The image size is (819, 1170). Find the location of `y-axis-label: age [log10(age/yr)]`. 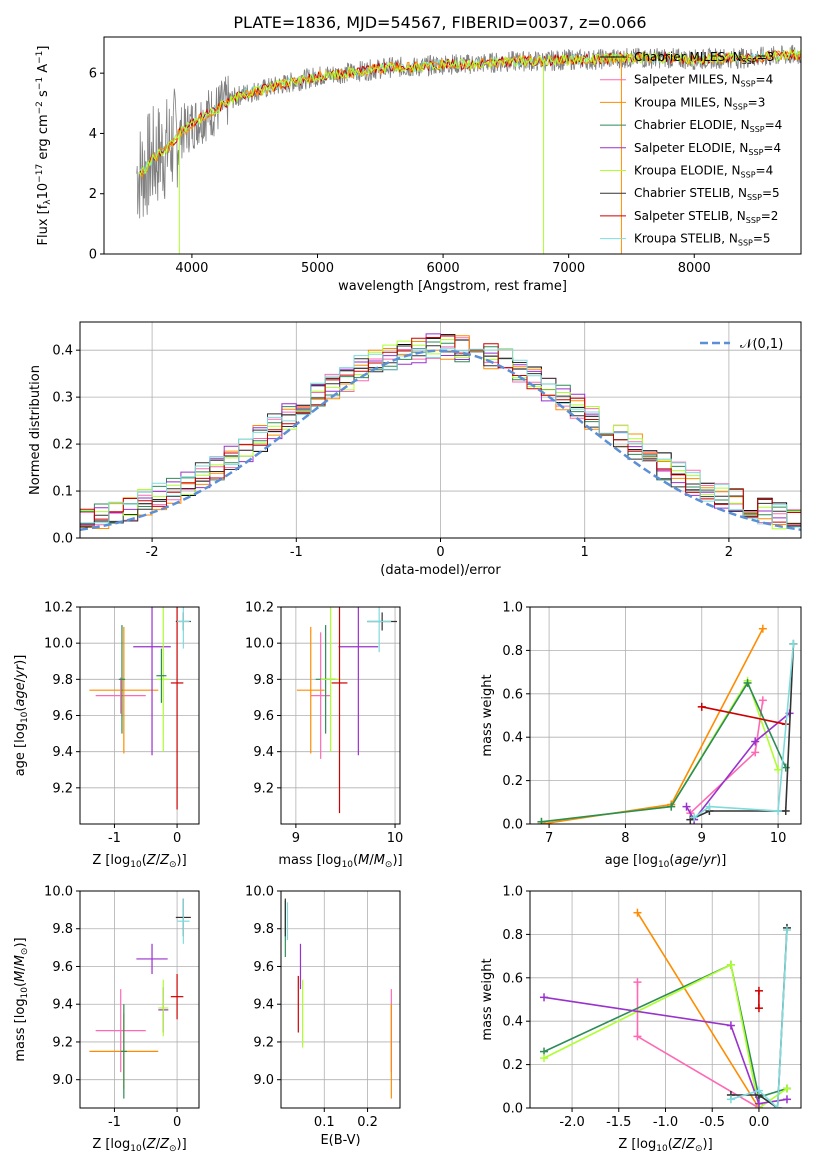

y-axis-label: age [log10(age/yr)] is located at coordinates (21, 716).